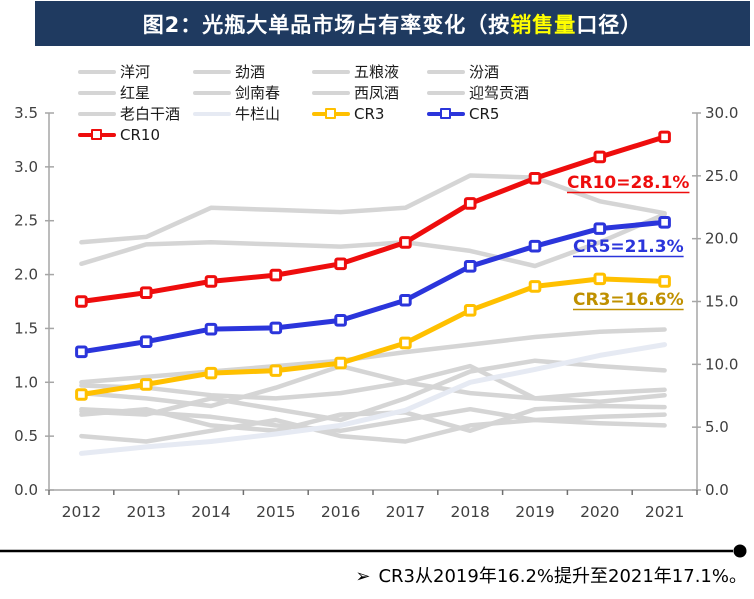 This screenshot has width=754, height=599. What do you see at coordinates (534, 512) in the screenshot?
I see `x-tick-label: 2019` at bounding box center [534, 512].